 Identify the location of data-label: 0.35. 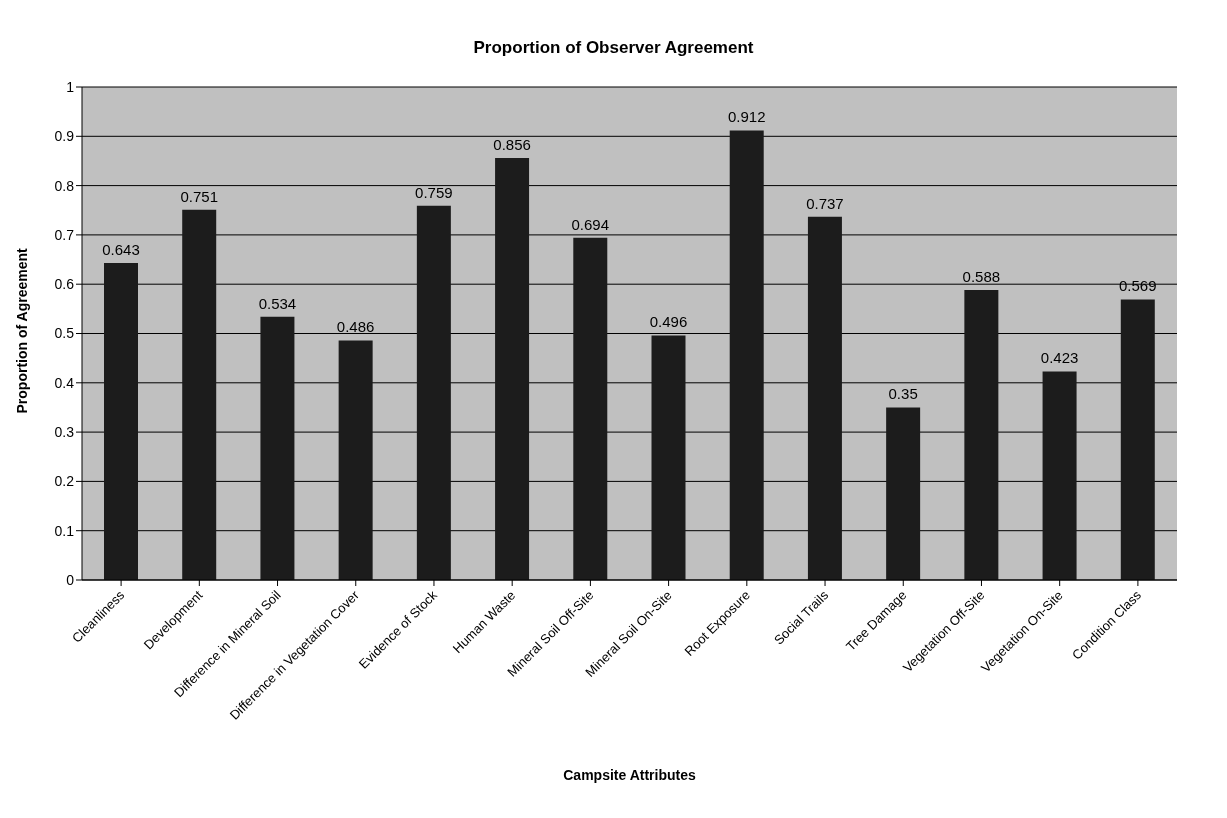
(903, 394).